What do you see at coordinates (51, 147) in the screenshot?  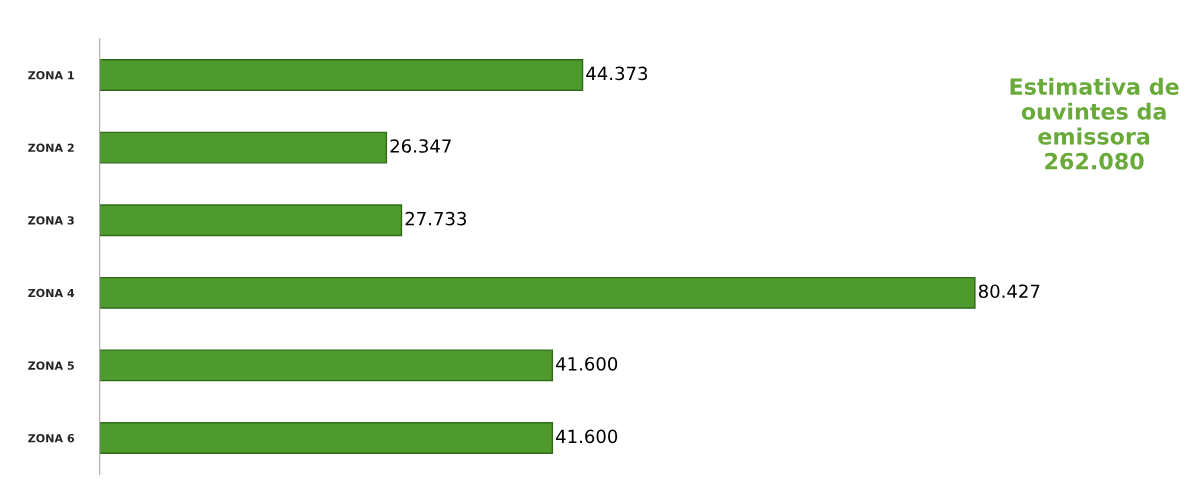 I see `y-tick-label: ZONA 2` at bounding box center [51, 147].